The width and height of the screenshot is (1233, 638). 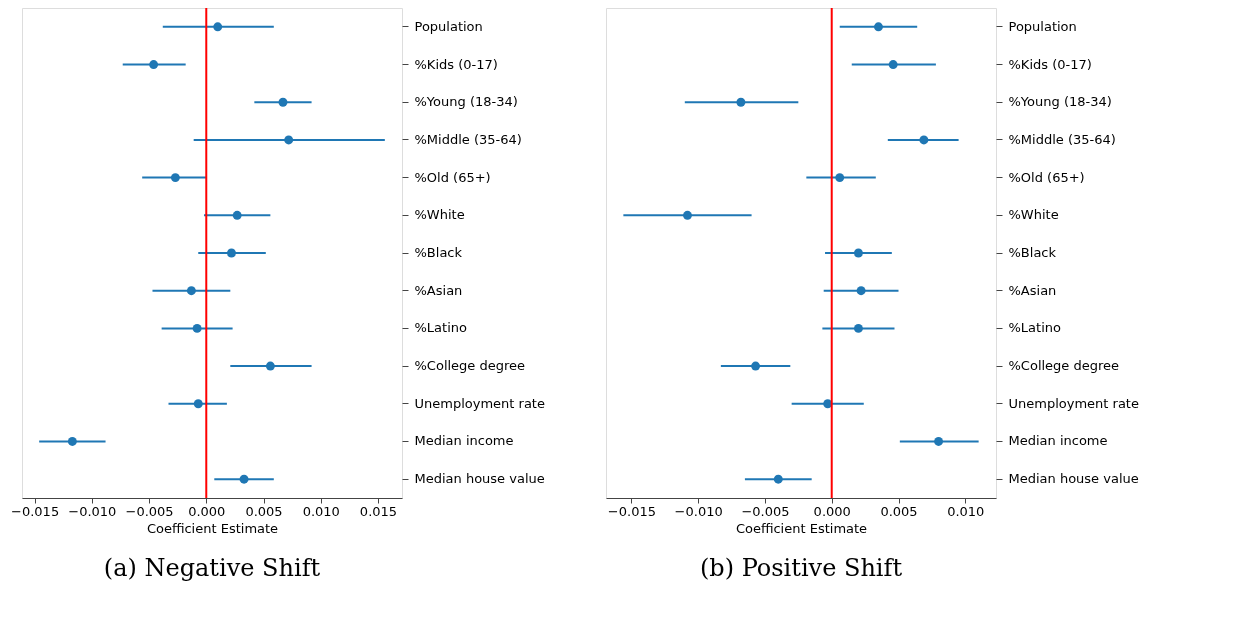 What do you see at coordinates (378, 511) in the screenshot?
I see `x-tick-label: 0.015` at bounding box center [378, 511].